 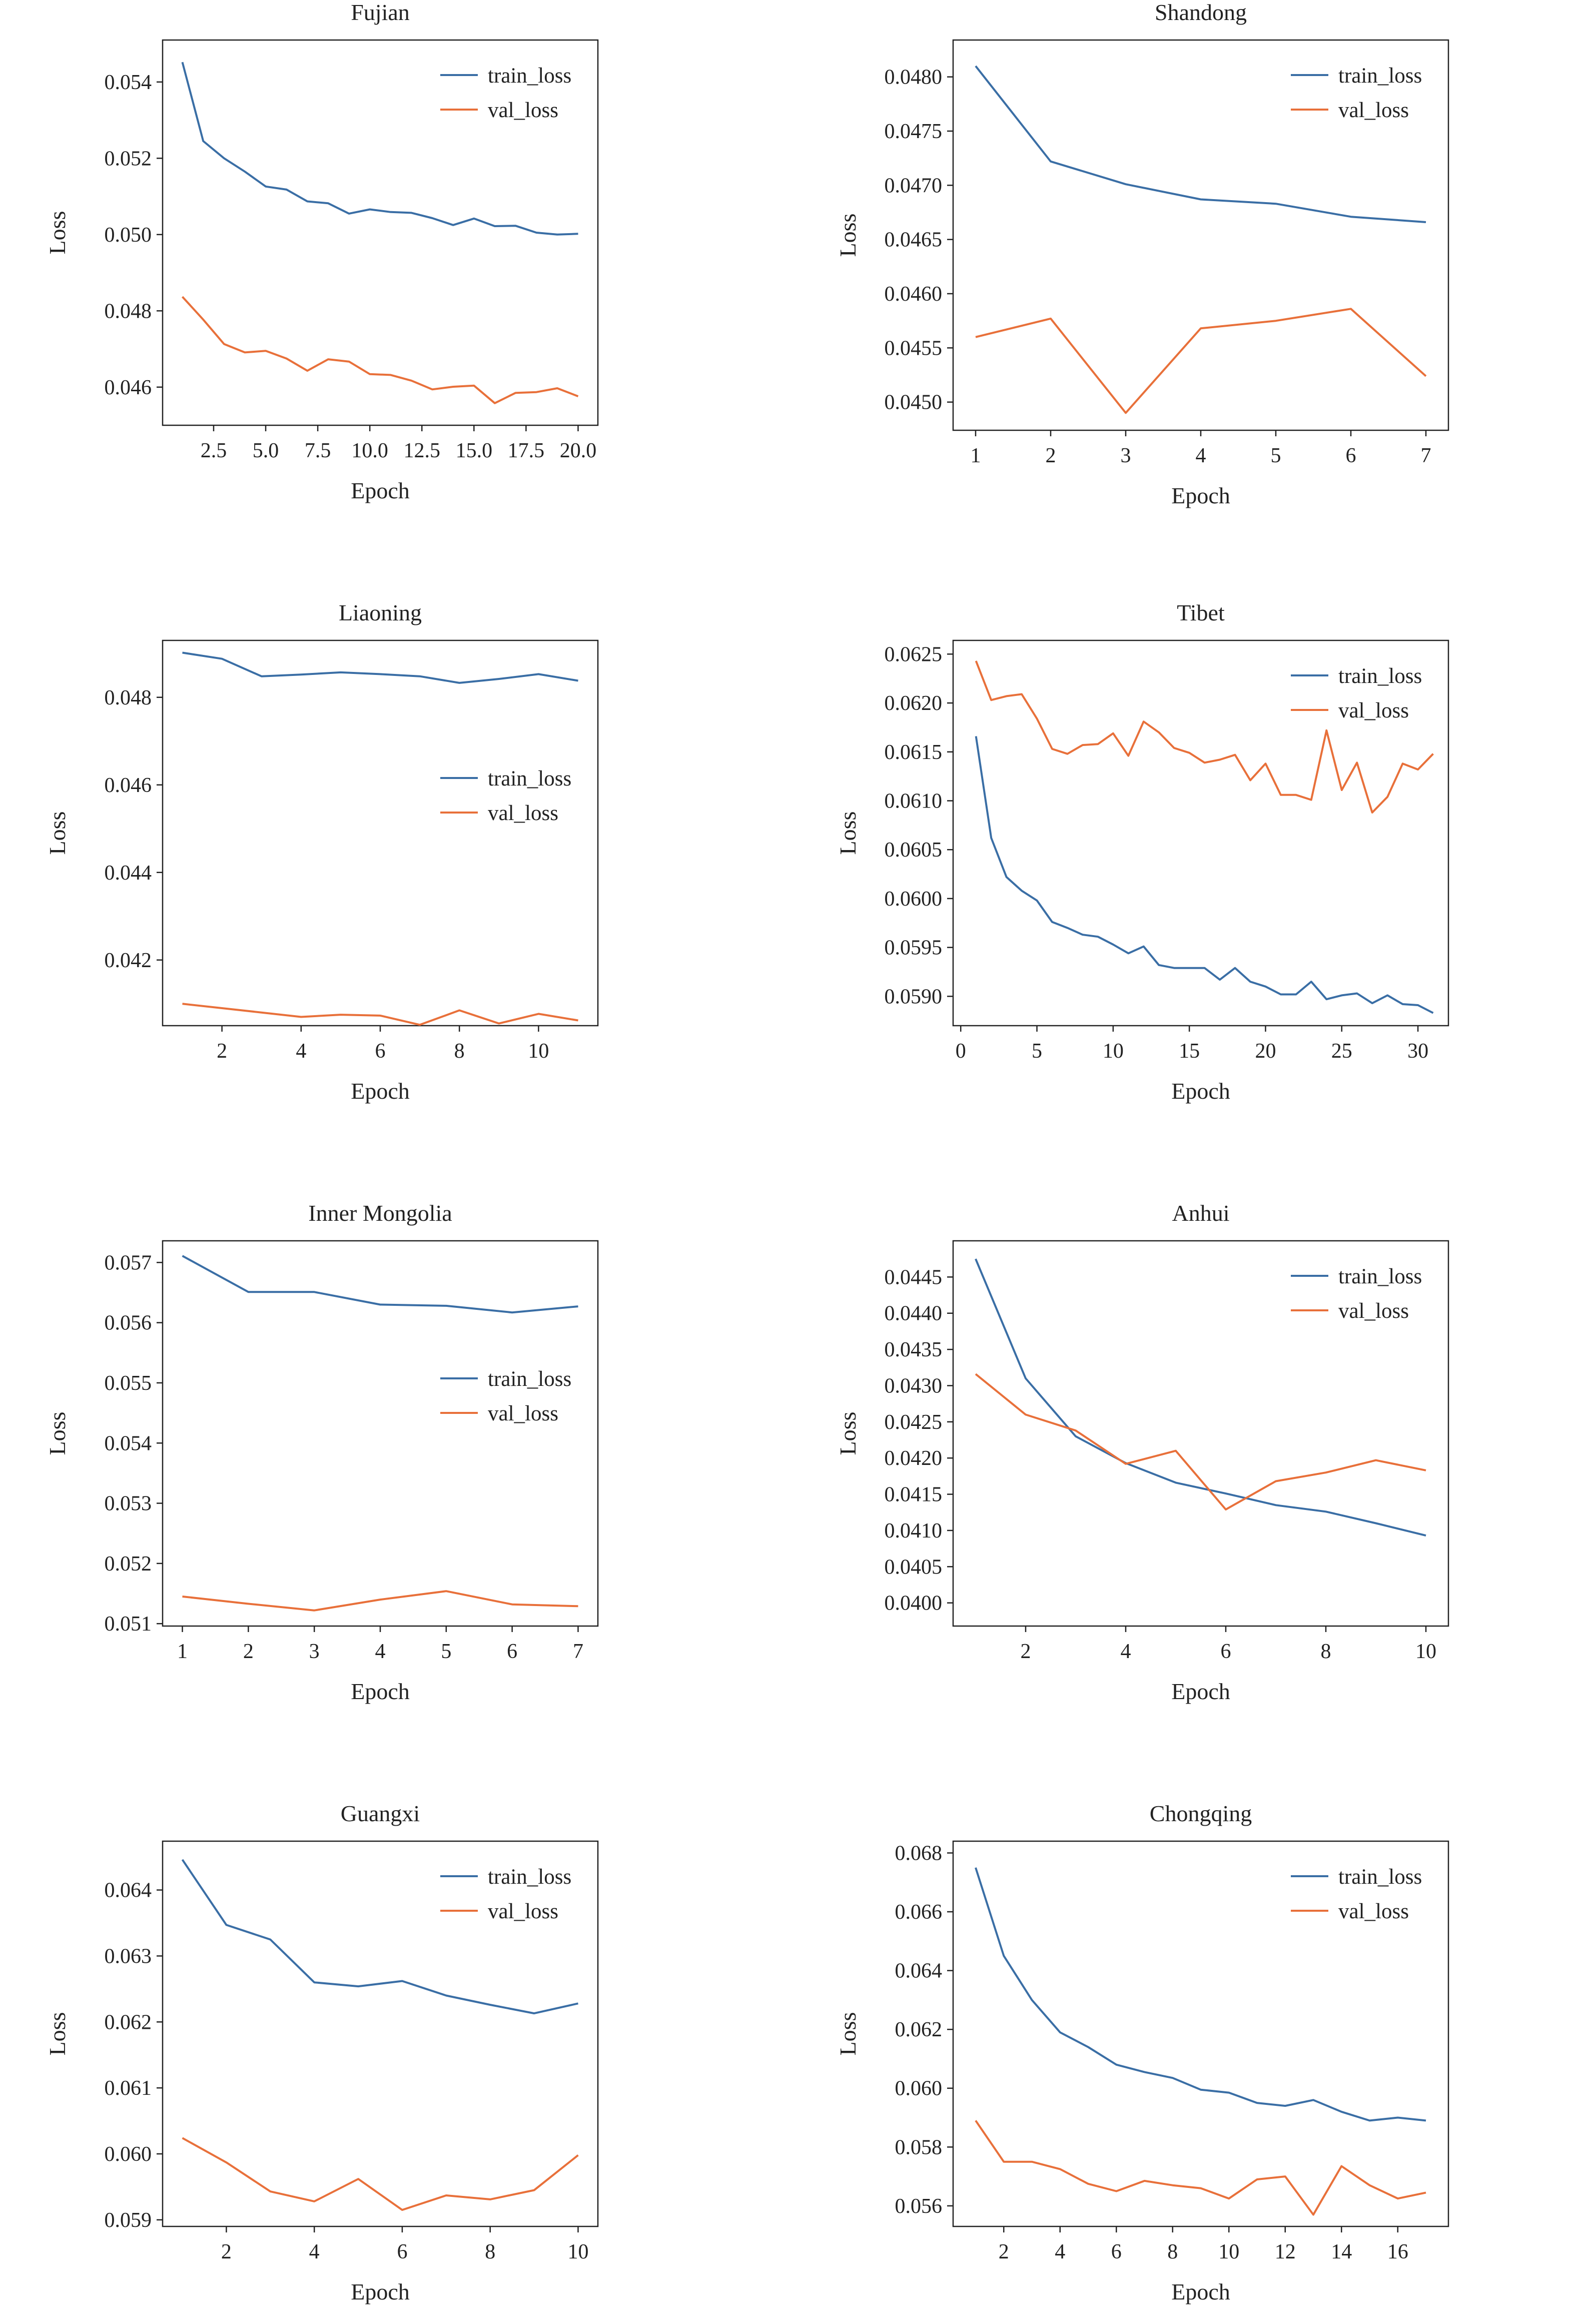 What do you see at coordinates (214, 450) in the screenshot?
I see `x-tick-label: 2.5` at bounding box center [214, 450].